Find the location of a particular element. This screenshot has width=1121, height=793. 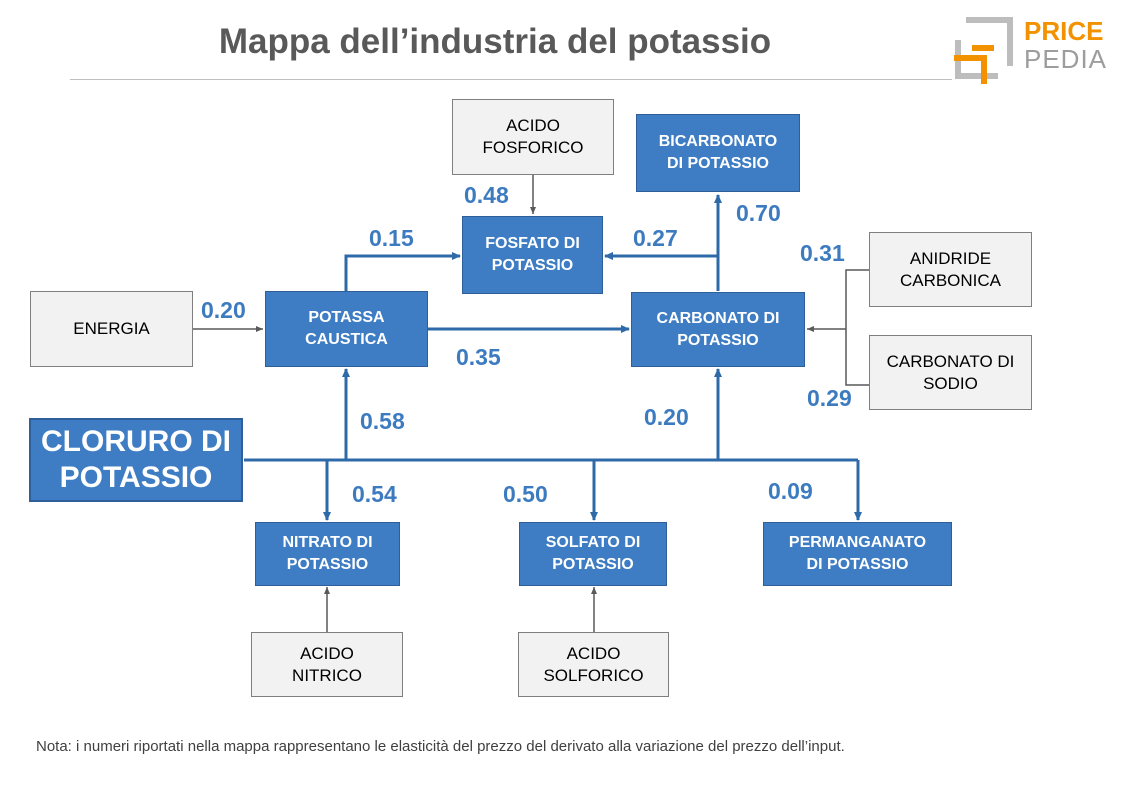

node-acido-nitrico: ACIDO NITRICO is located at coordinates (327, 664).